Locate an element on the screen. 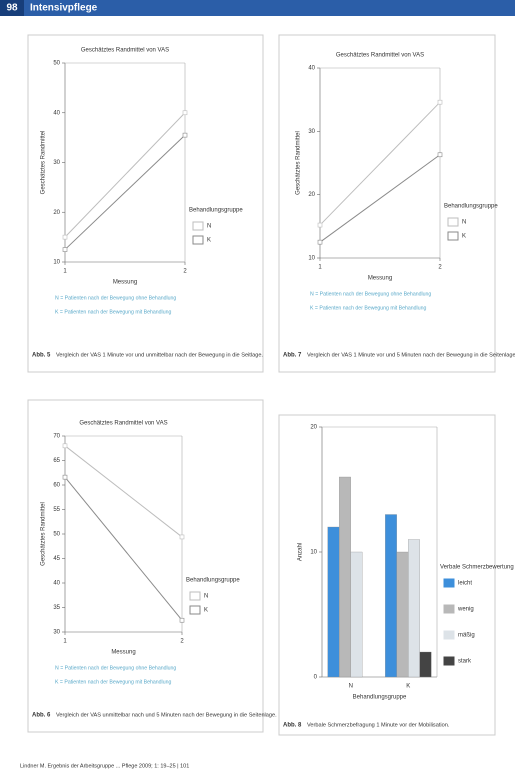  page-number-box is located at coordinates (12, 8).